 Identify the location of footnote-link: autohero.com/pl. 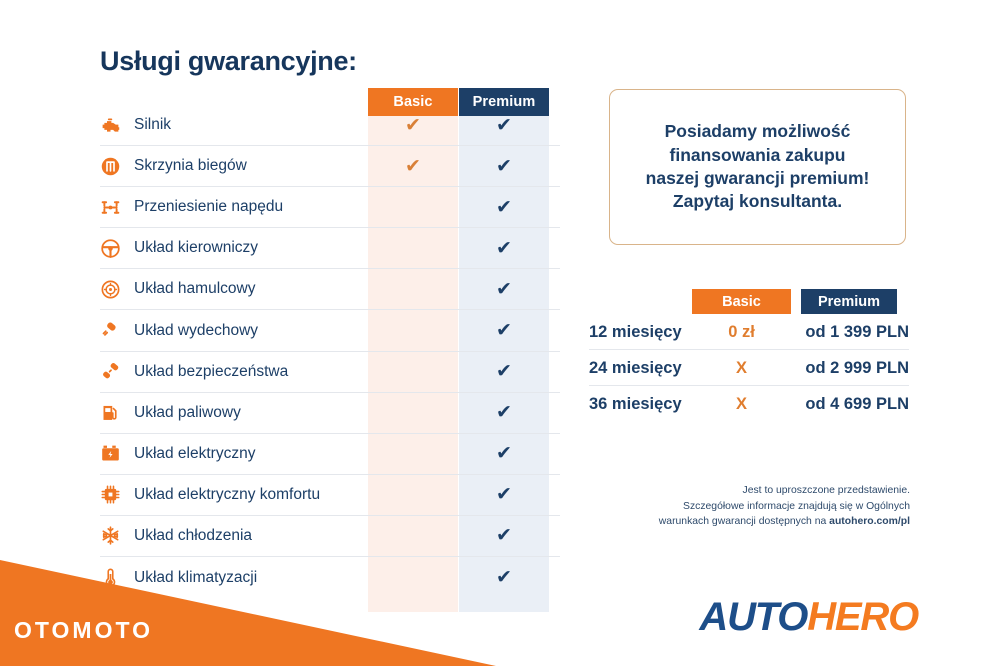
(869, 522).